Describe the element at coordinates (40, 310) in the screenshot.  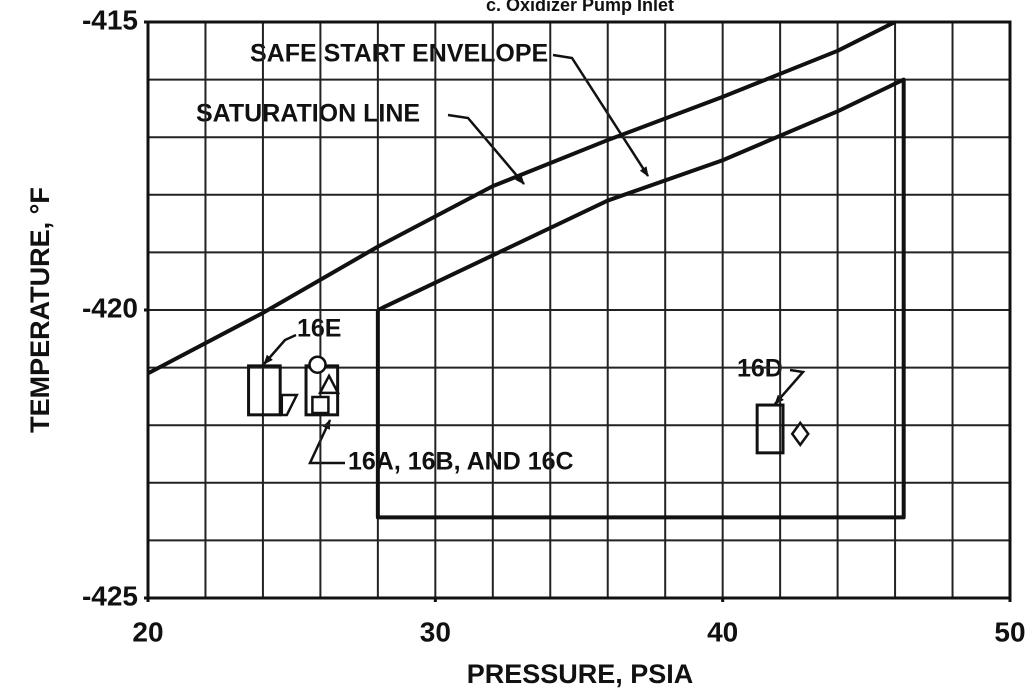
I see `y-axis-label: TEMPERATURE, °F` at that location.